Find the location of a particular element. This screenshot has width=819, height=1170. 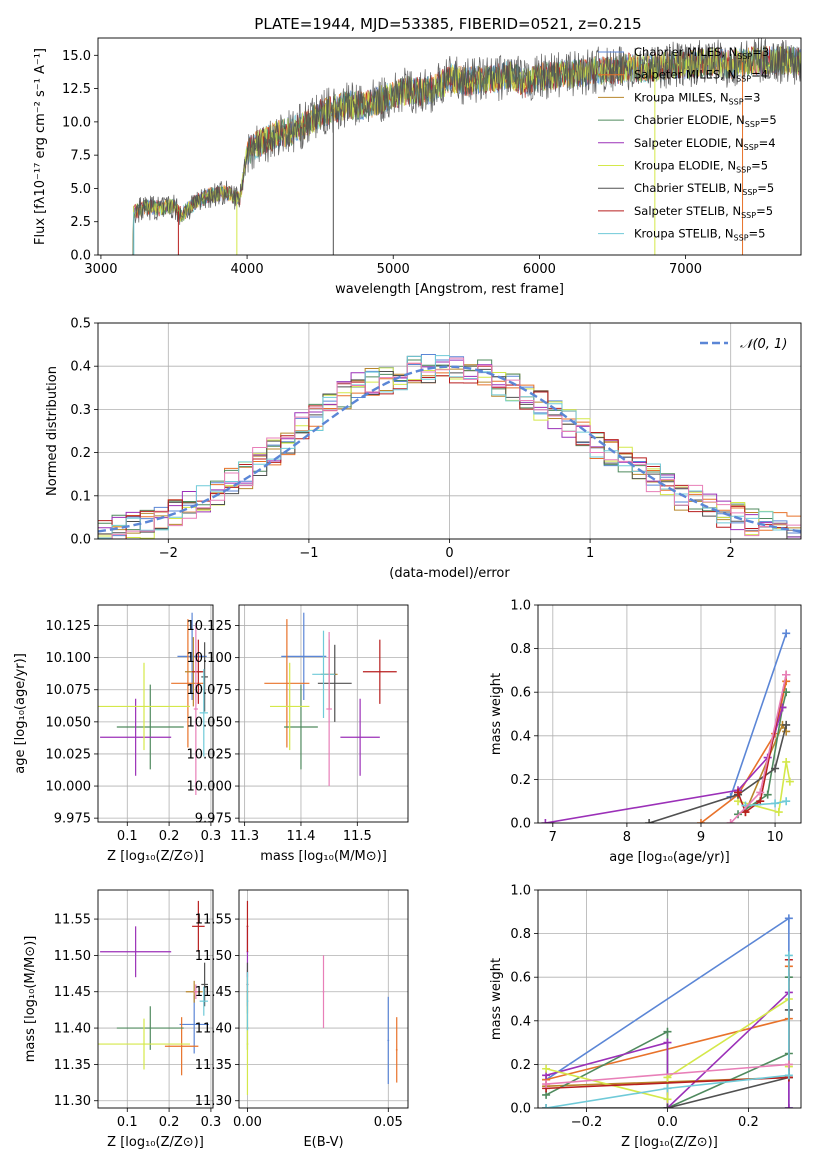

x-tick-label: 0.1 is located at coordinates (127, 1122).